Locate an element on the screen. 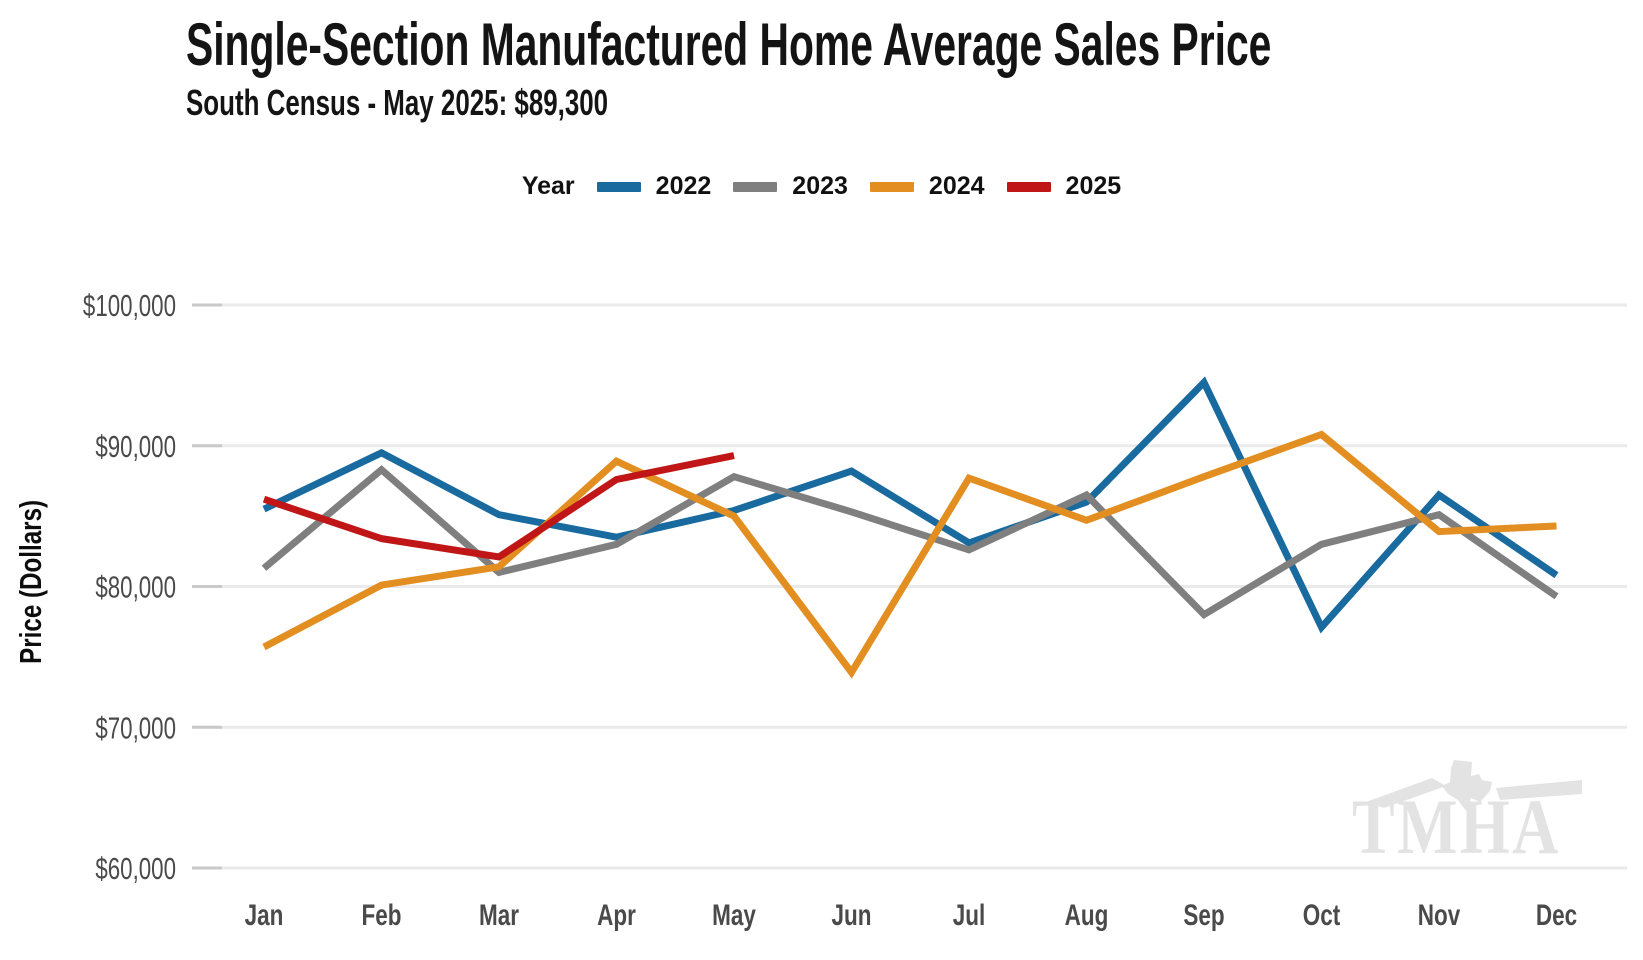 The width and height of the screenshot is (1643, 960). y-tick-label: $90,000 is located at coordinates (135, 446).